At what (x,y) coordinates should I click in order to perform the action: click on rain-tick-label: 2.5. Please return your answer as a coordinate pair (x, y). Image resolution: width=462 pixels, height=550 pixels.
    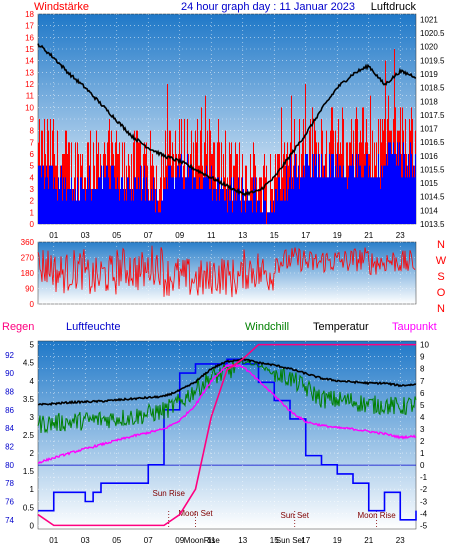
    Looking at the image, I should click on (29, 435).